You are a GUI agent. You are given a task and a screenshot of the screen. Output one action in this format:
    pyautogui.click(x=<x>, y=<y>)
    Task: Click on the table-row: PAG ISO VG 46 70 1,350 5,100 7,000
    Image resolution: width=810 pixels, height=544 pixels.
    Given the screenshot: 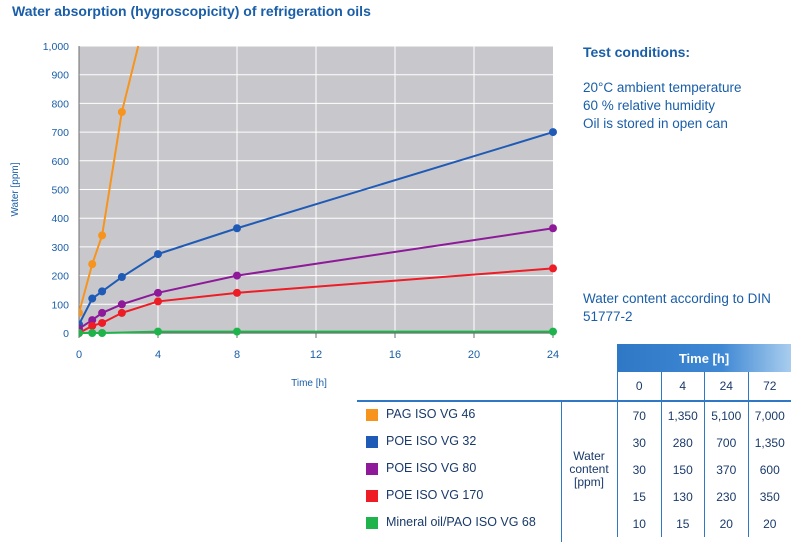 What is the action you would take?
    pyautogui.click(x=574, y=415)
    